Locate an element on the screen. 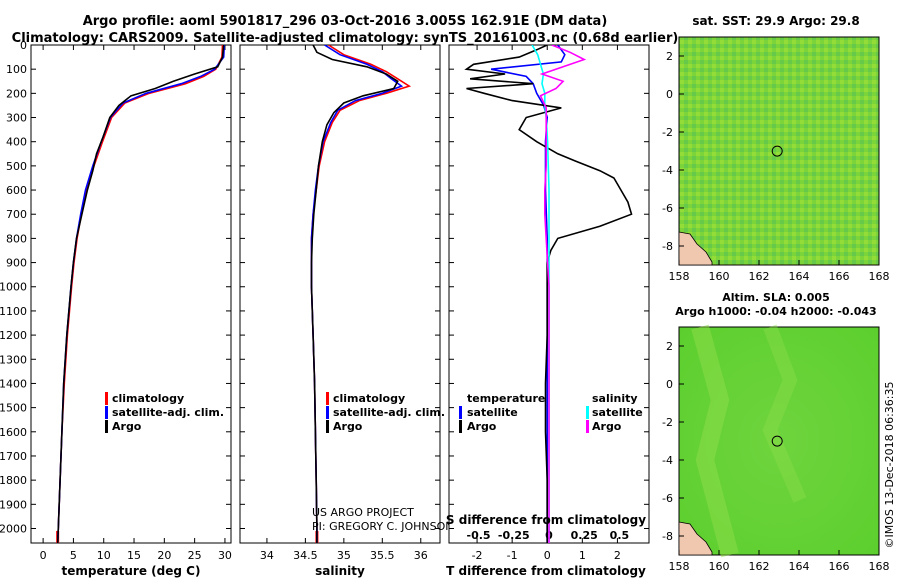 This screenshot has width=900, height=580. x-tick-label: 15 is located at coordinates (134, 555).